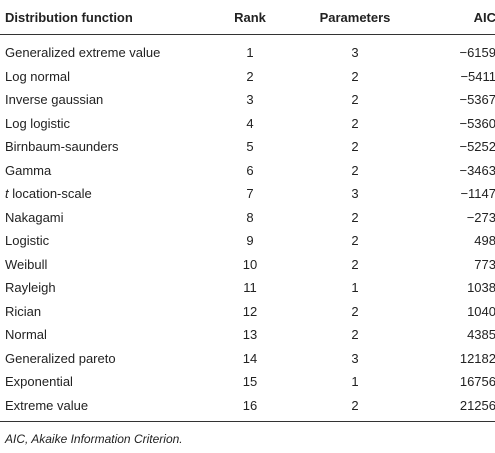 This screenshot has height=453, width=495. I want to click on cell-aic: 1038, so click(481, 288).